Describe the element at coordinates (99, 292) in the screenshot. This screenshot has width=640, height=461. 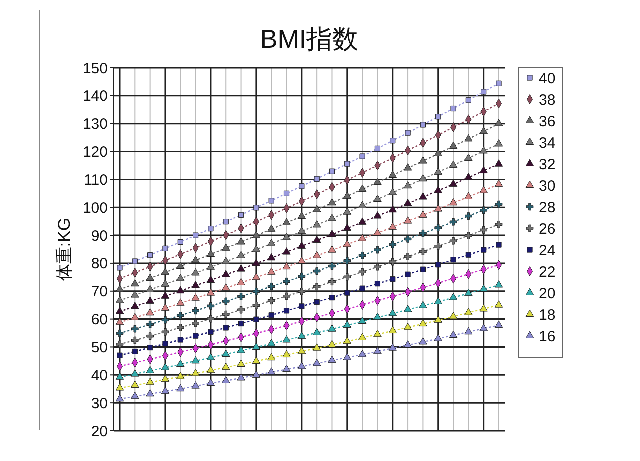
I see `y-tick-label: 70` at that location.